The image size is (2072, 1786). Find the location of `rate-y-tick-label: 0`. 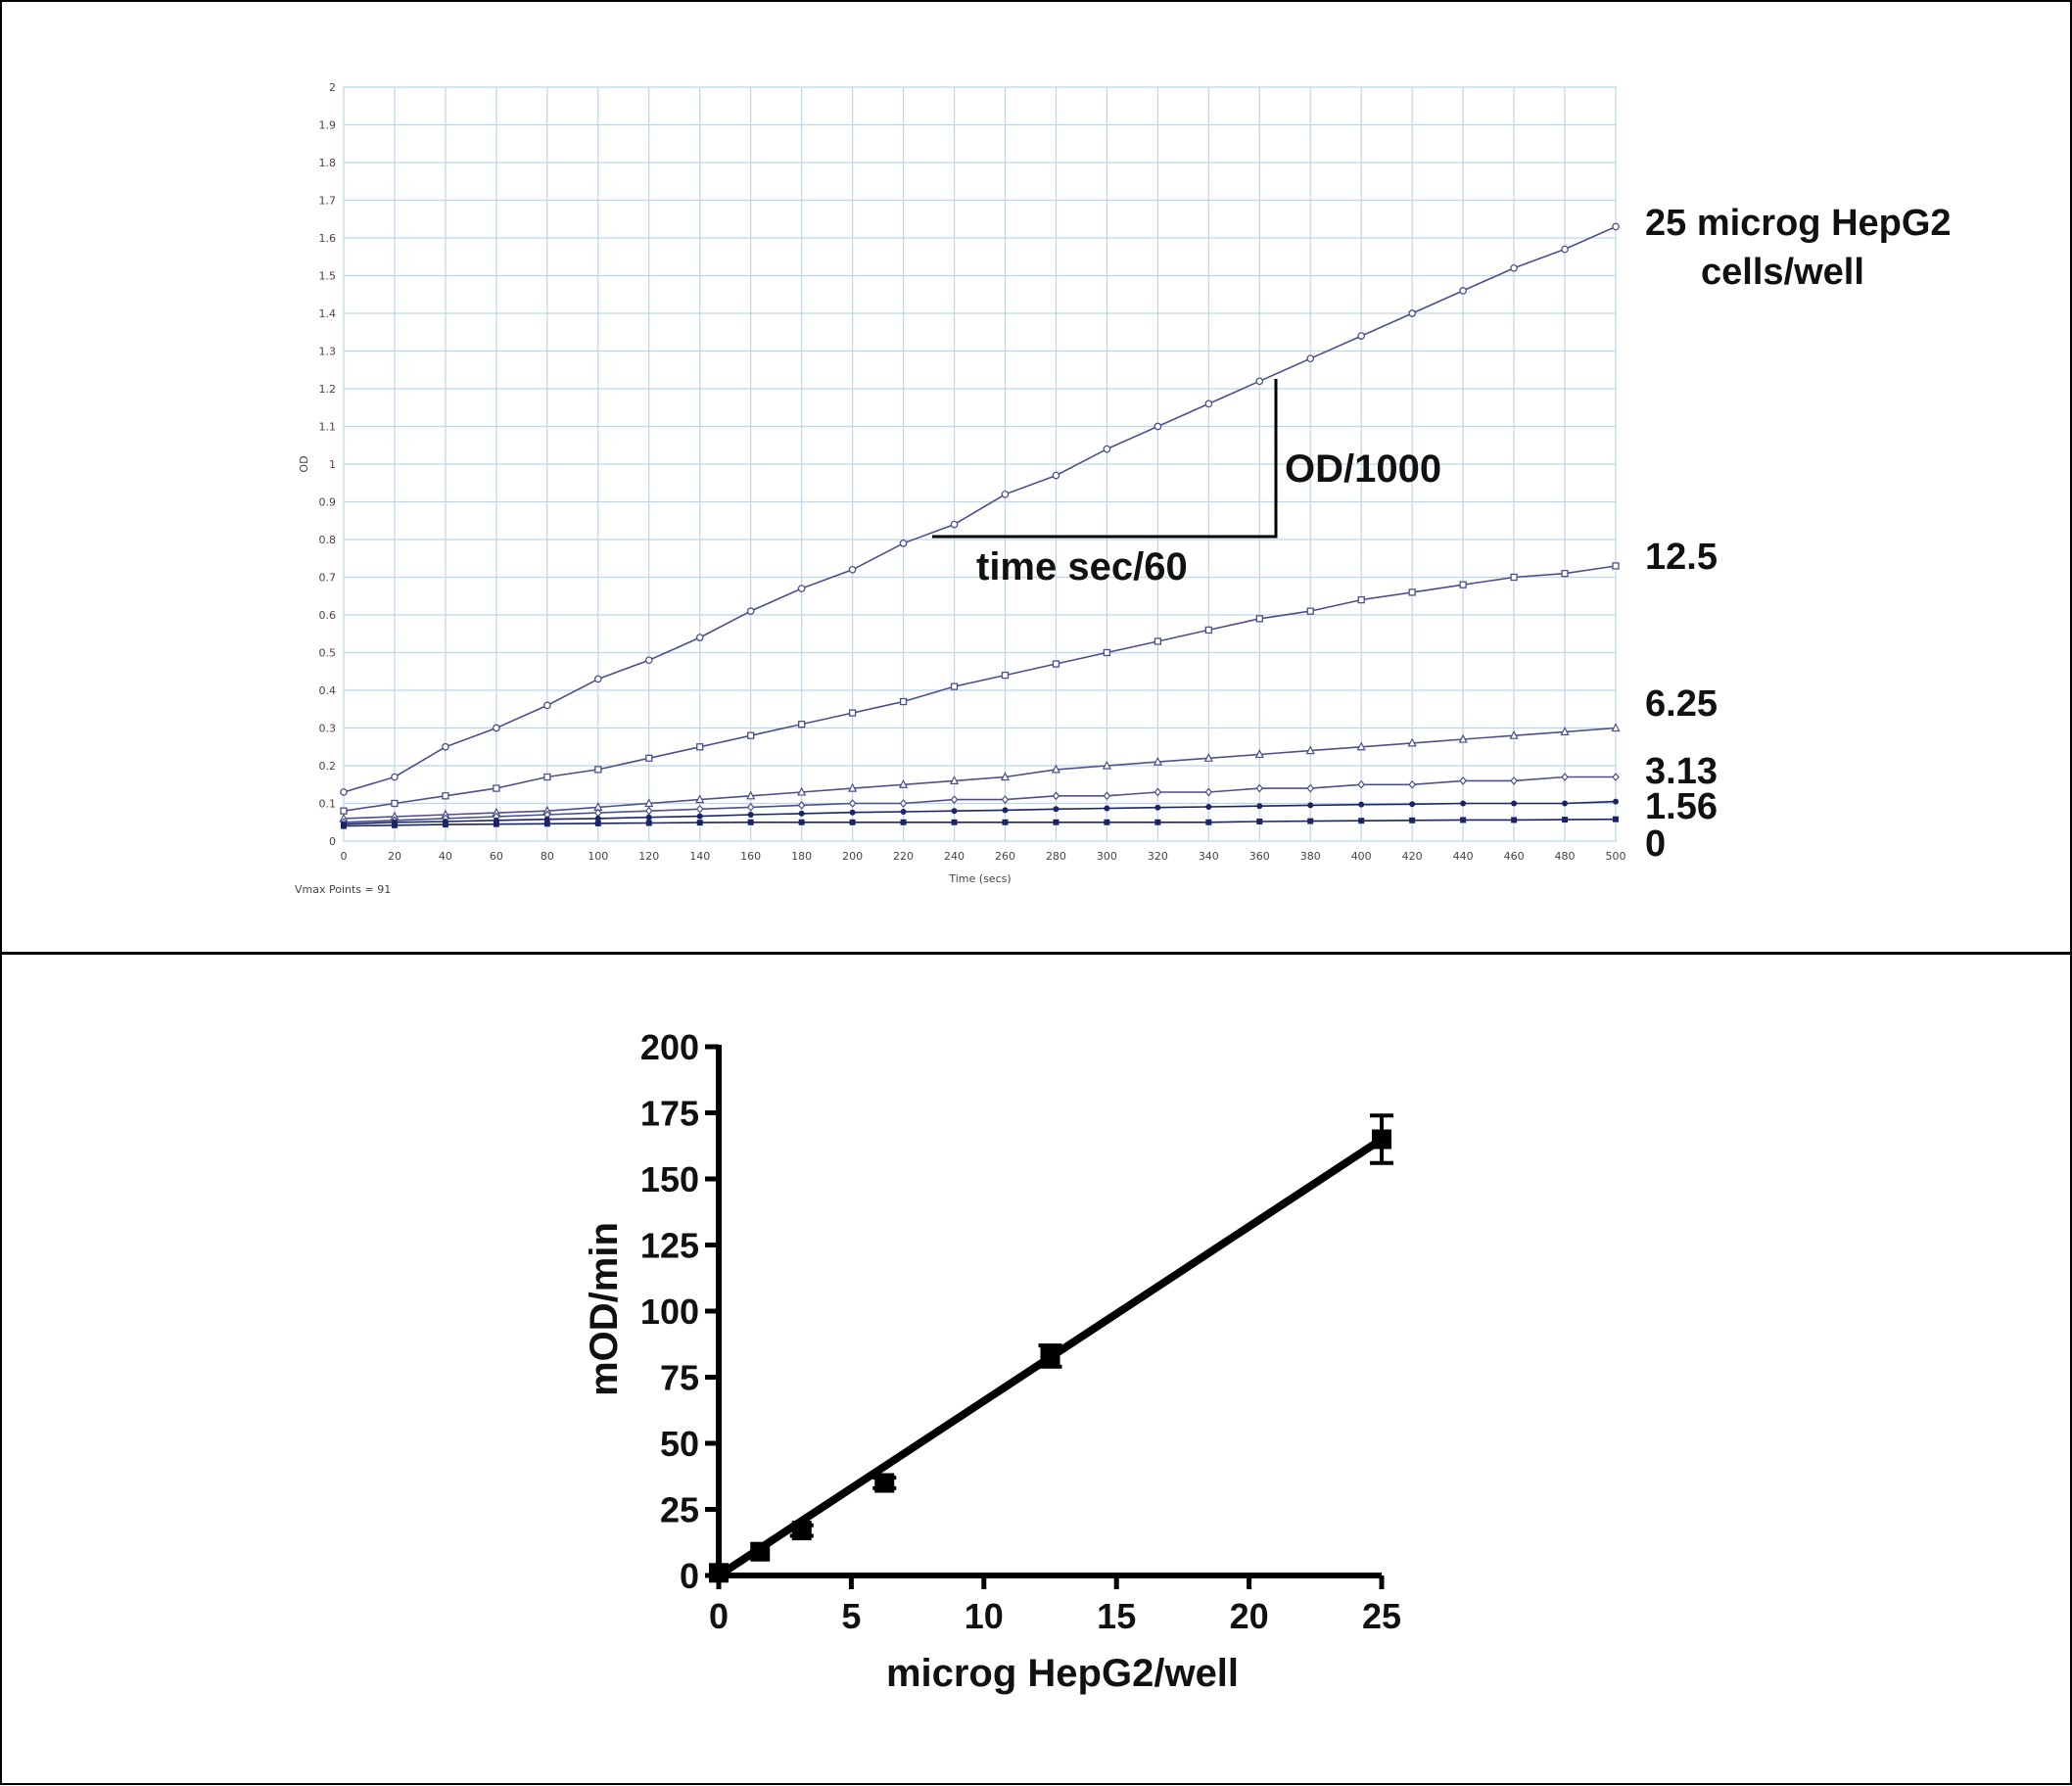

rate-y-tick-label: 0 is located at coordinates (690, 1576).